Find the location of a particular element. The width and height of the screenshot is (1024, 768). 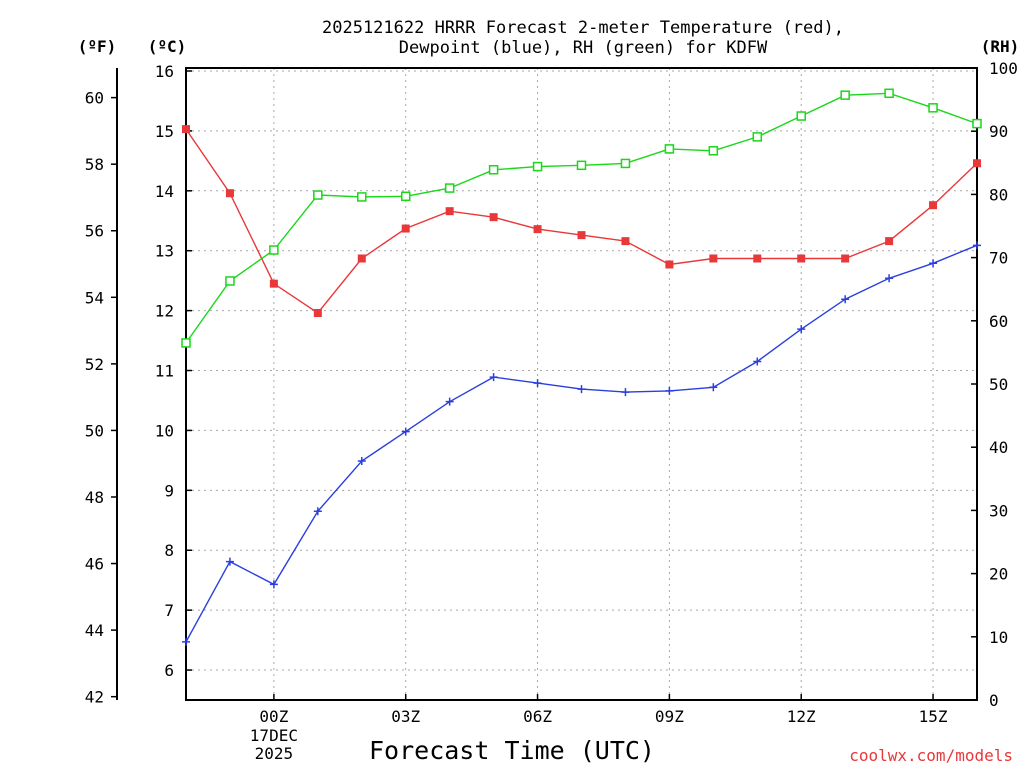

x-axis-title: Forecast Time (UTC) is located at coordinates (512, 750).